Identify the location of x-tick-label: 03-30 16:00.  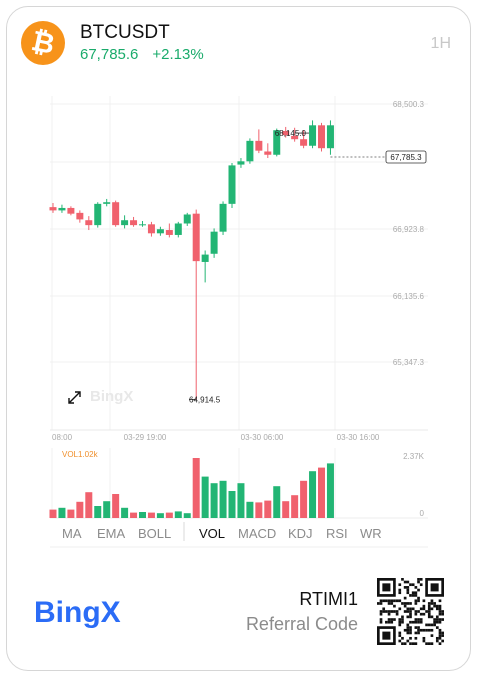
(358, 437).